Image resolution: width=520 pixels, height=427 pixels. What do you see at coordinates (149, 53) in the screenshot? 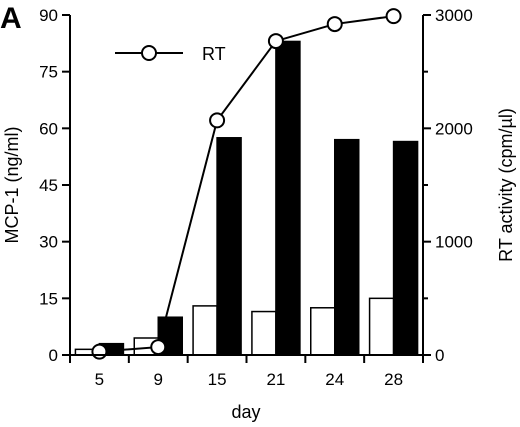
I see `legend-marker` at bounding box center [149, 53].